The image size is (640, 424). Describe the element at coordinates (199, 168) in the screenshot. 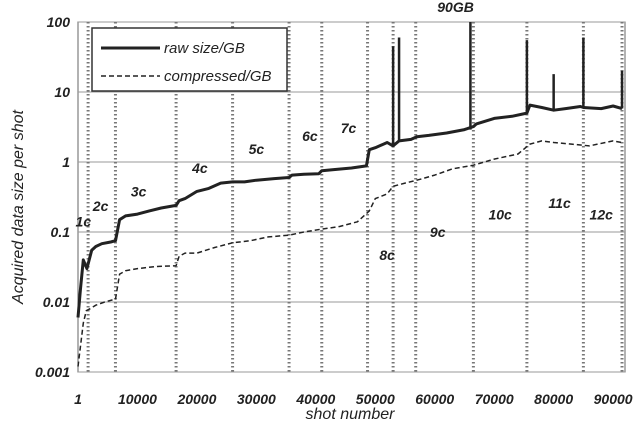

I see `campaign-label: 4c` at that location.